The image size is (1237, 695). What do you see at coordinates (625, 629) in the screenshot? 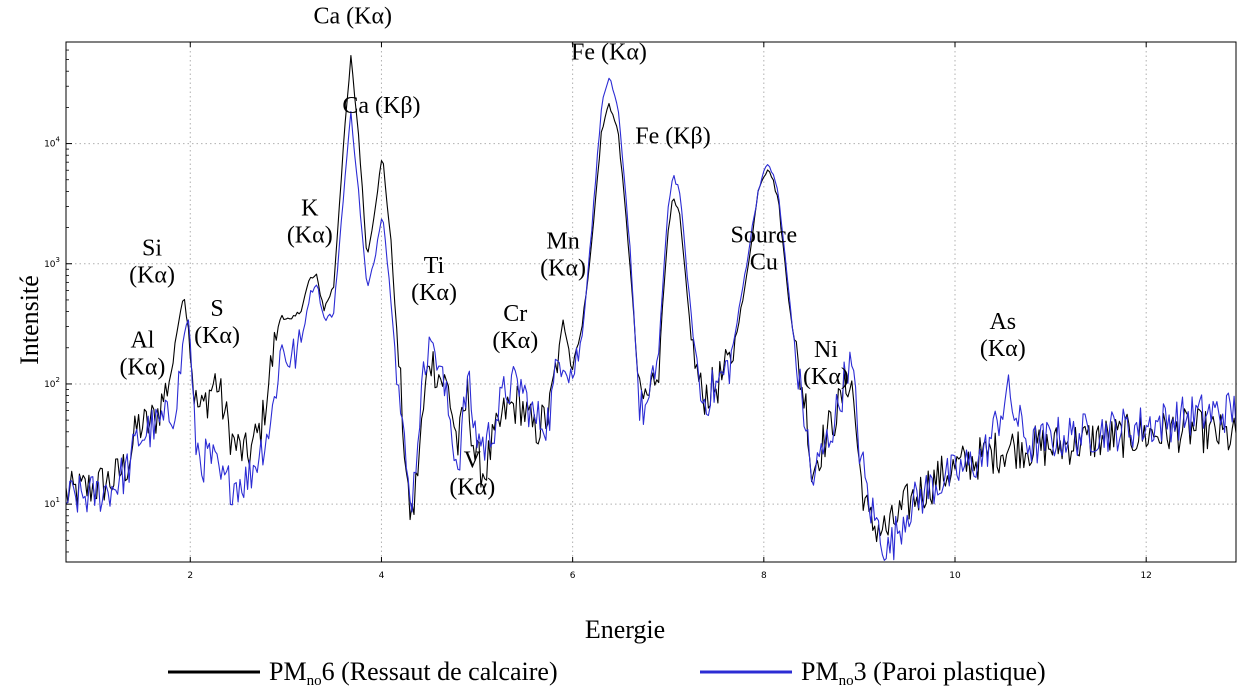
I see `x-axis-label: Energie` at bounding box center [625, 629].